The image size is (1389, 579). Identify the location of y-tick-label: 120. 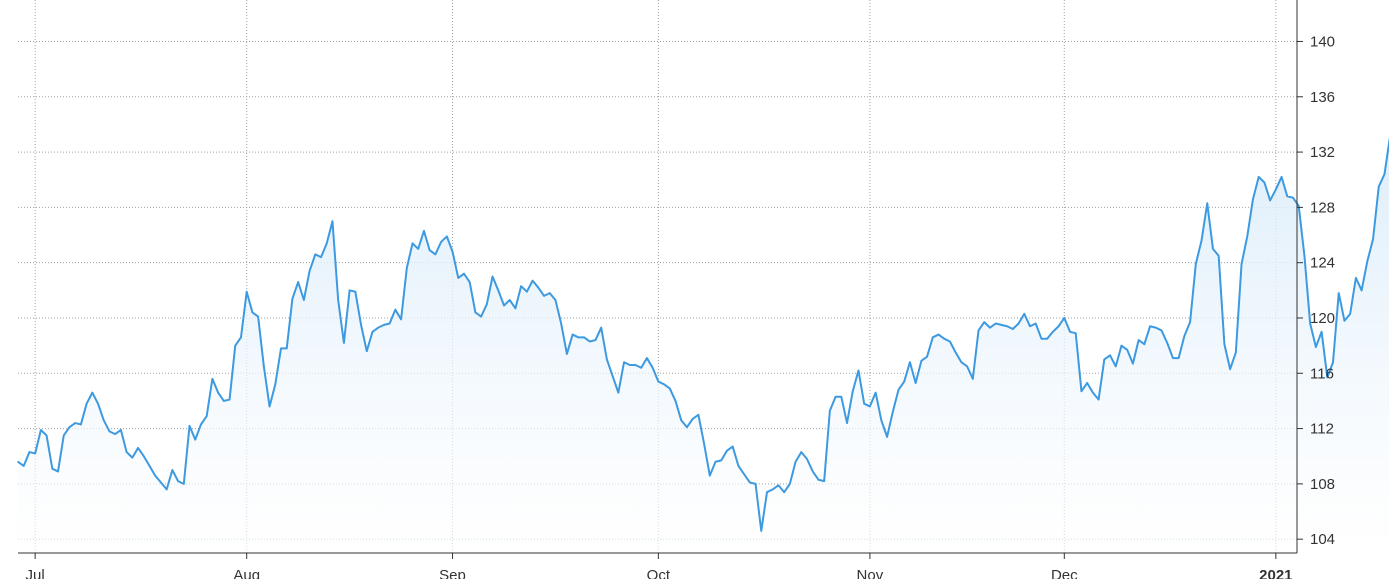
(1322, 318).